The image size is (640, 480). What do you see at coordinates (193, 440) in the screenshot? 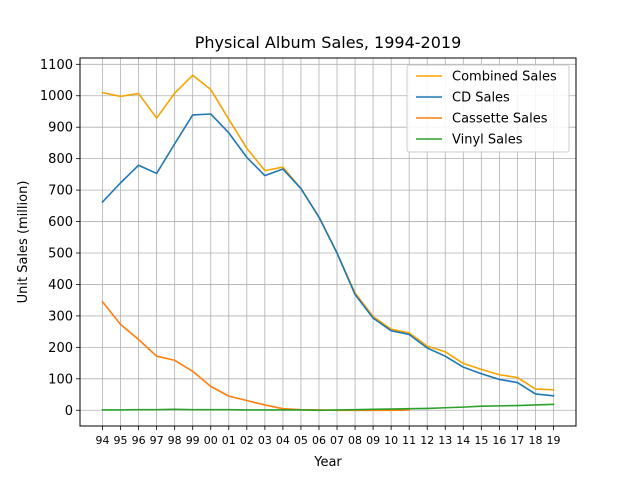
I see `x-tick-label: 99` at bounding box center [193, 440].